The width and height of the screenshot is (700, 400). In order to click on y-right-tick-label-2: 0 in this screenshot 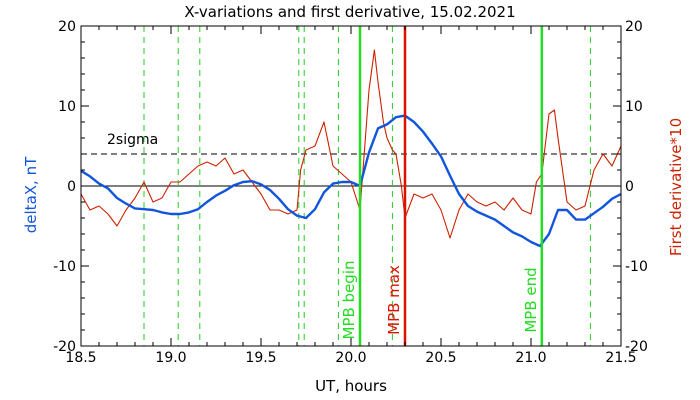, I will do `click(629, 187)`.